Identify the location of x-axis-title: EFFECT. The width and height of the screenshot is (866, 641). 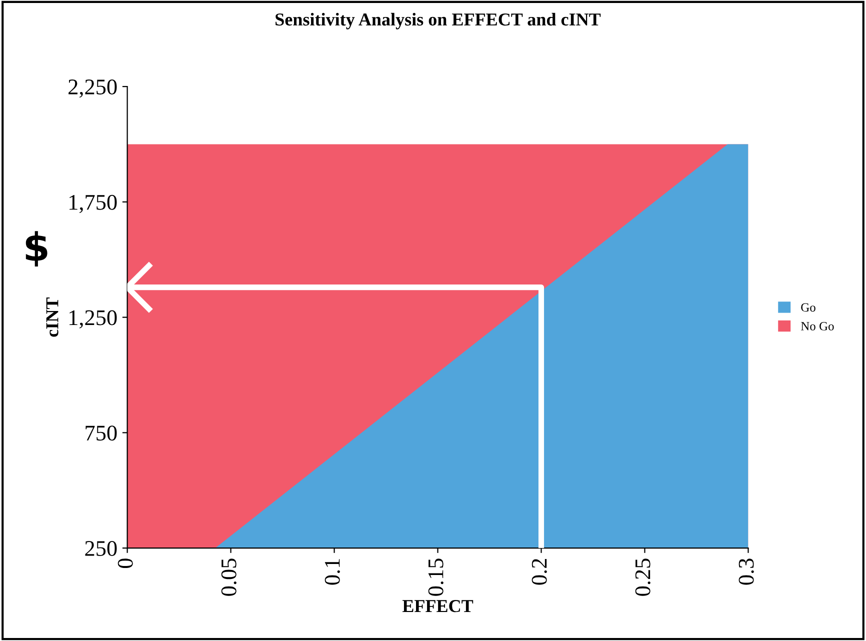
(438, 606).